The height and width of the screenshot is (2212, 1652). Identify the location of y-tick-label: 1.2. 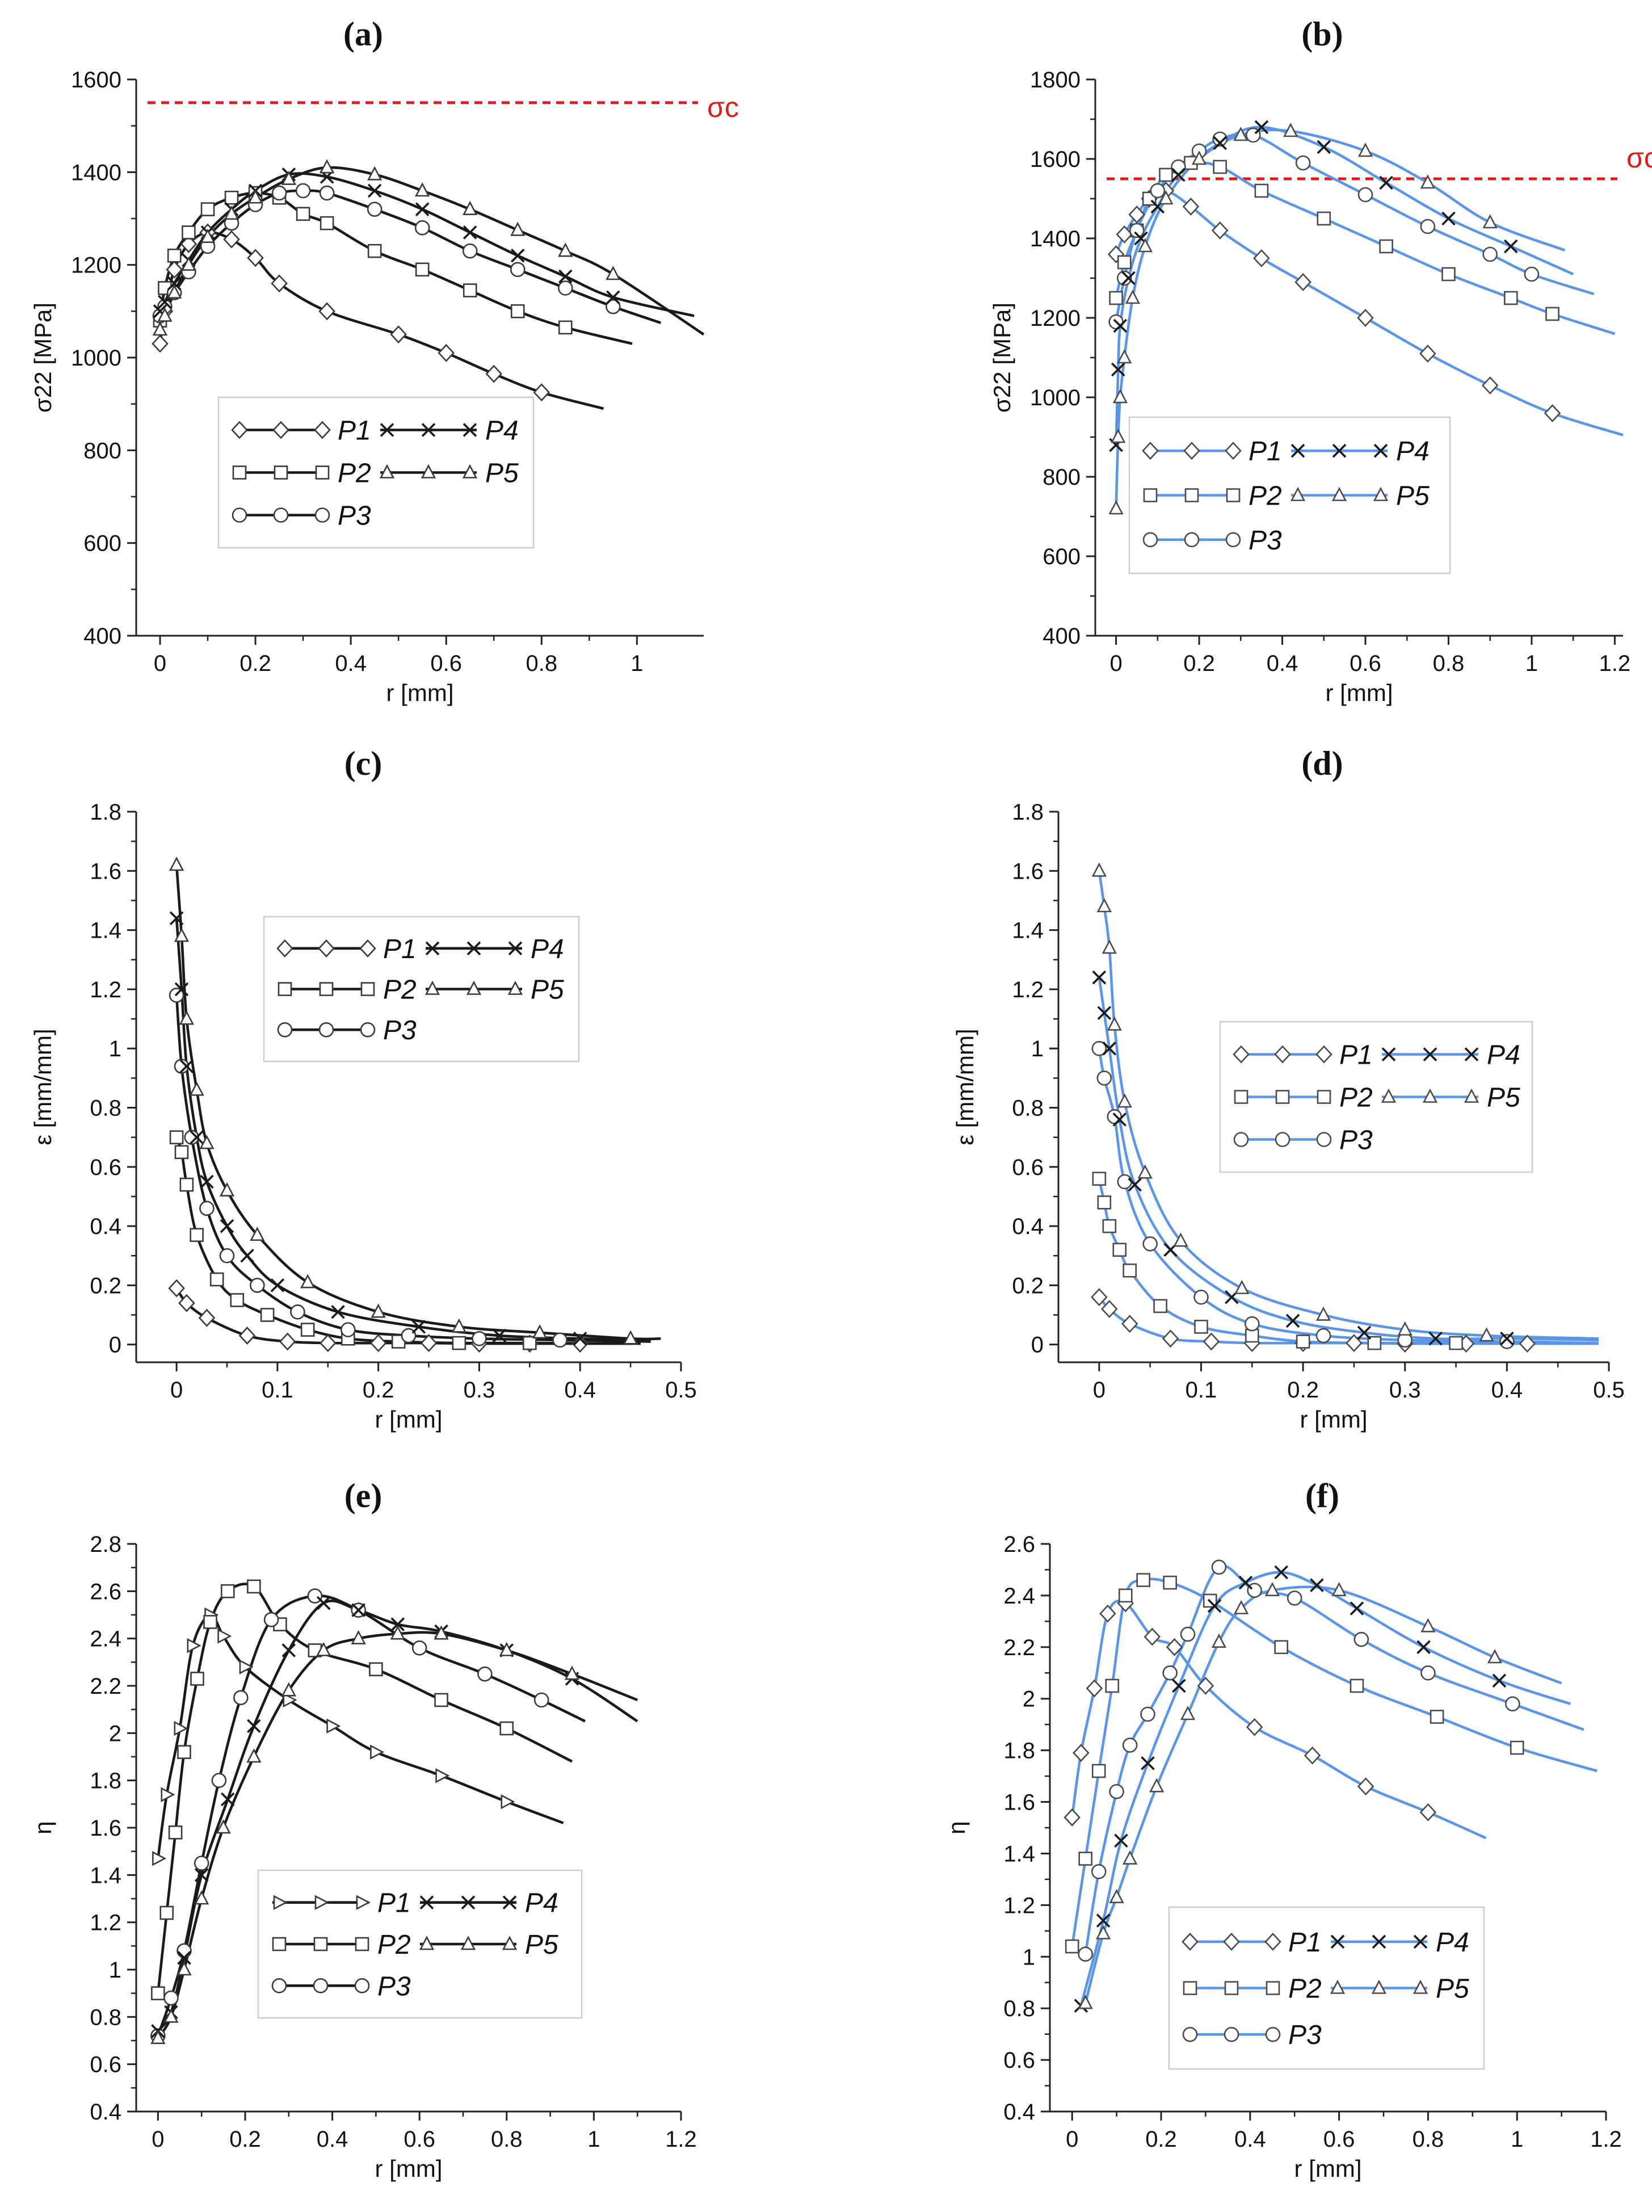
(105, 1923).